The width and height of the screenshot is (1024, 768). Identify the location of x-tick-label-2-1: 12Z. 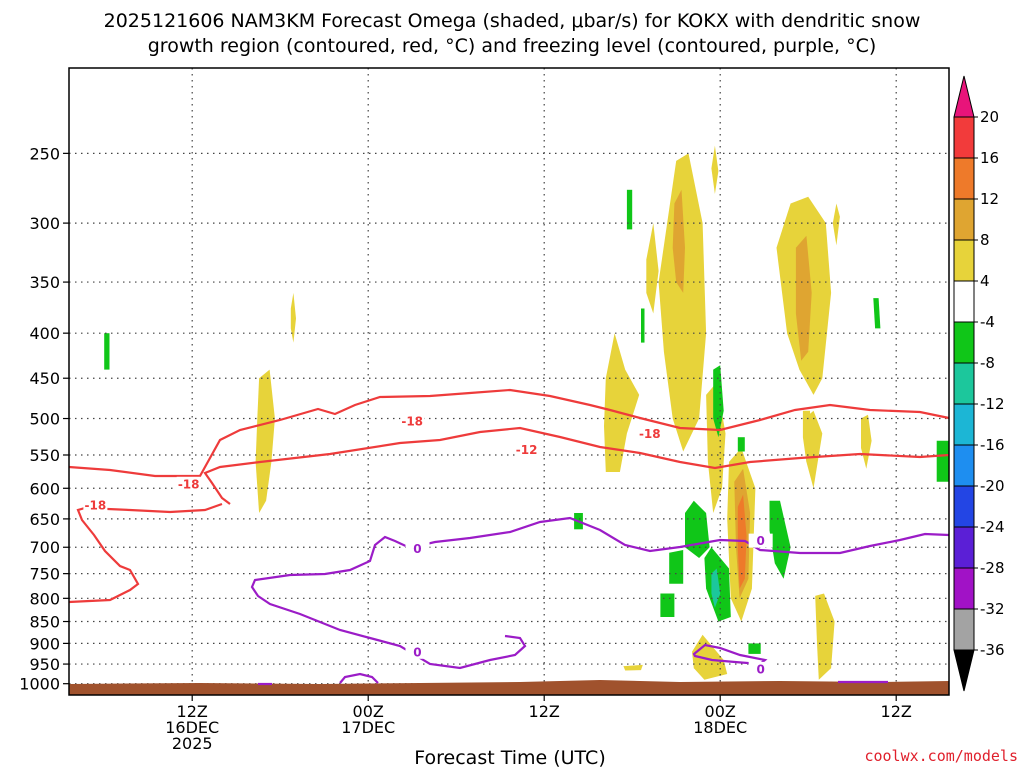
(544, 711).